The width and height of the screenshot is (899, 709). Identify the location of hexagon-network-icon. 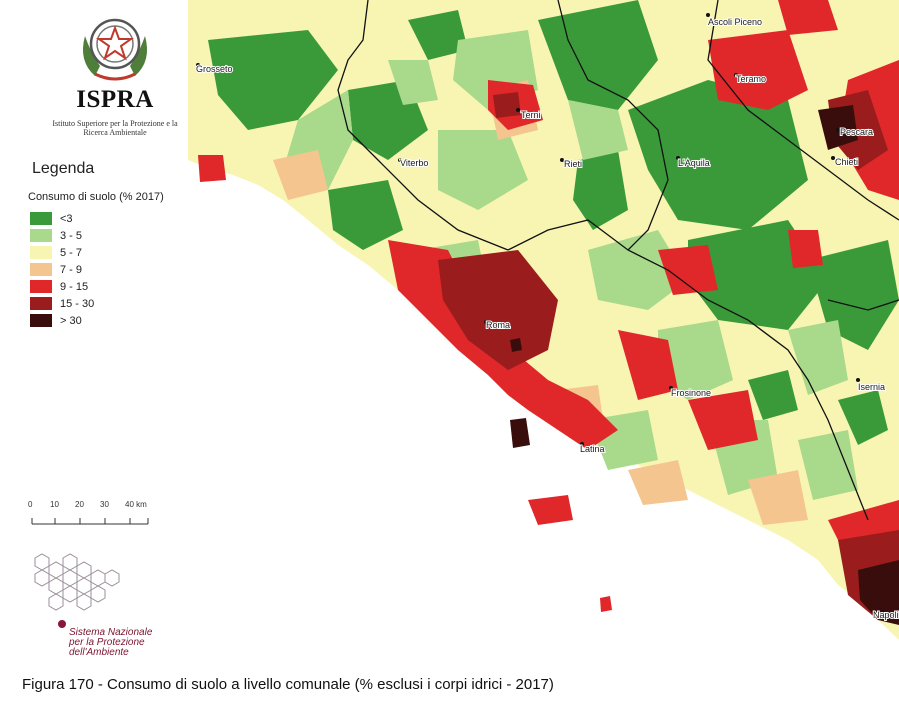
(77, 590).